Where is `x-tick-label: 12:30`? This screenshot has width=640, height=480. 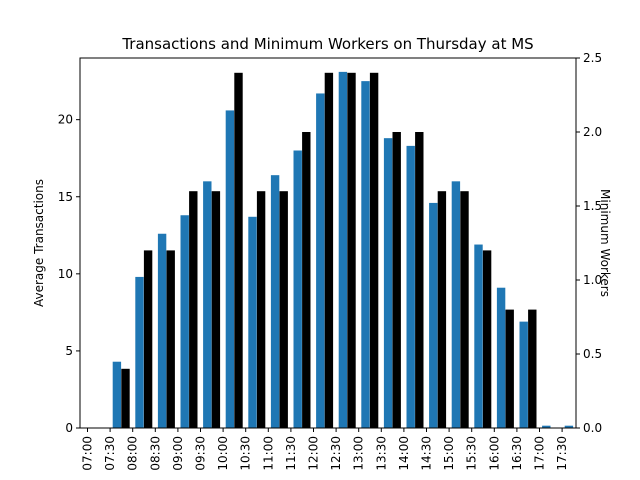 x-tick-label: 12:30 is located at coordinates (336, 453).